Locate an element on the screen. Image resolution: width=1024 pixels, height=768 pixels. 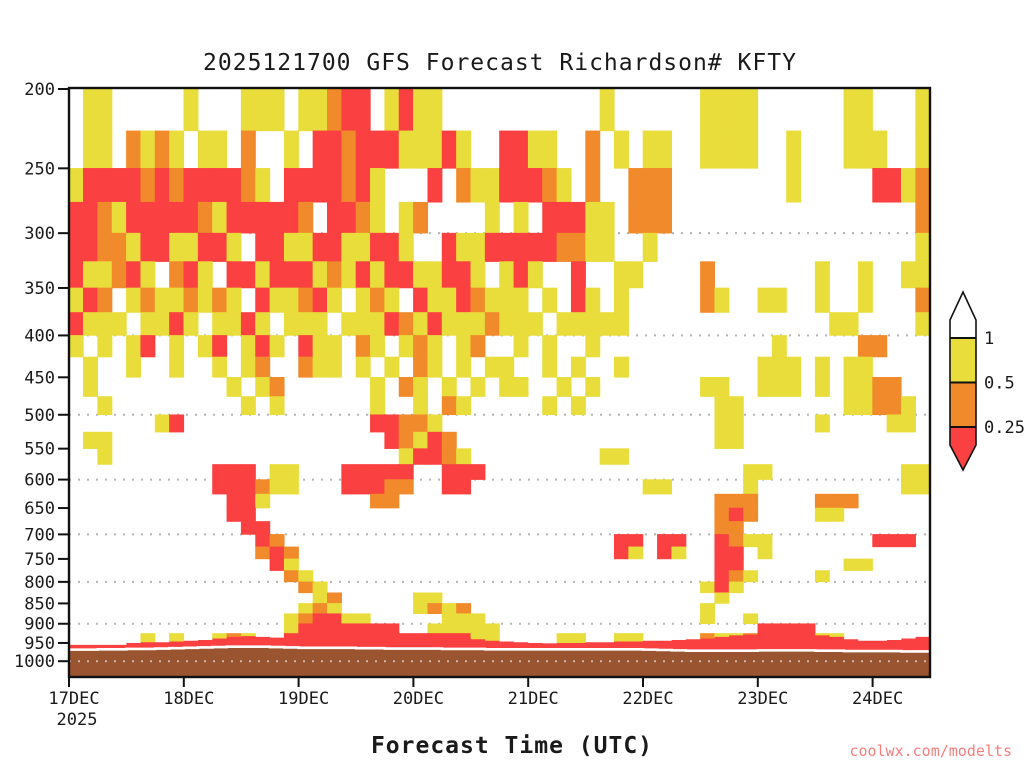
x-tick-label: 20DEC is located at coordinates (418, 699).